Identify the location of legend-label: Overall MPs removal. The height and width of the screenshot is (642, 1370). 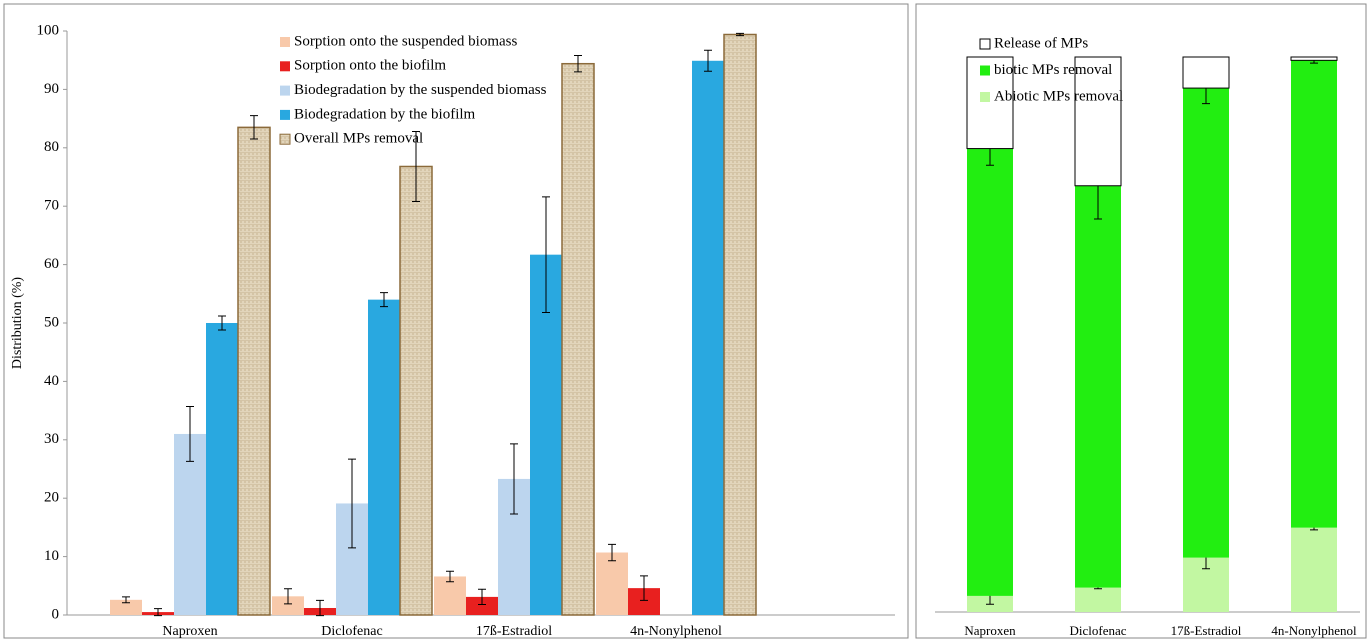
(358, 139).